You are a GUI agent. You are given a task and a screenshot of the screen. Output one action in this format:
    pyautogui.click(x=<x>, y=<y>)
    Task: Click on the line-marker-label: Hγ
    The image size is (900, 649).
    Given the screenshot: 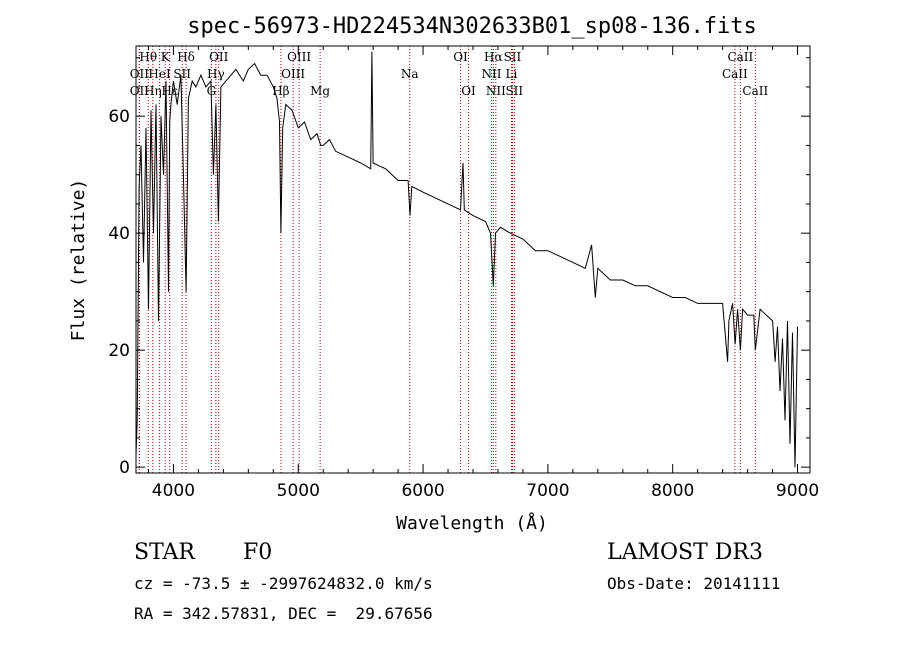 What is the action you would take?
    pyautogui.click(x=216, y=74)
    